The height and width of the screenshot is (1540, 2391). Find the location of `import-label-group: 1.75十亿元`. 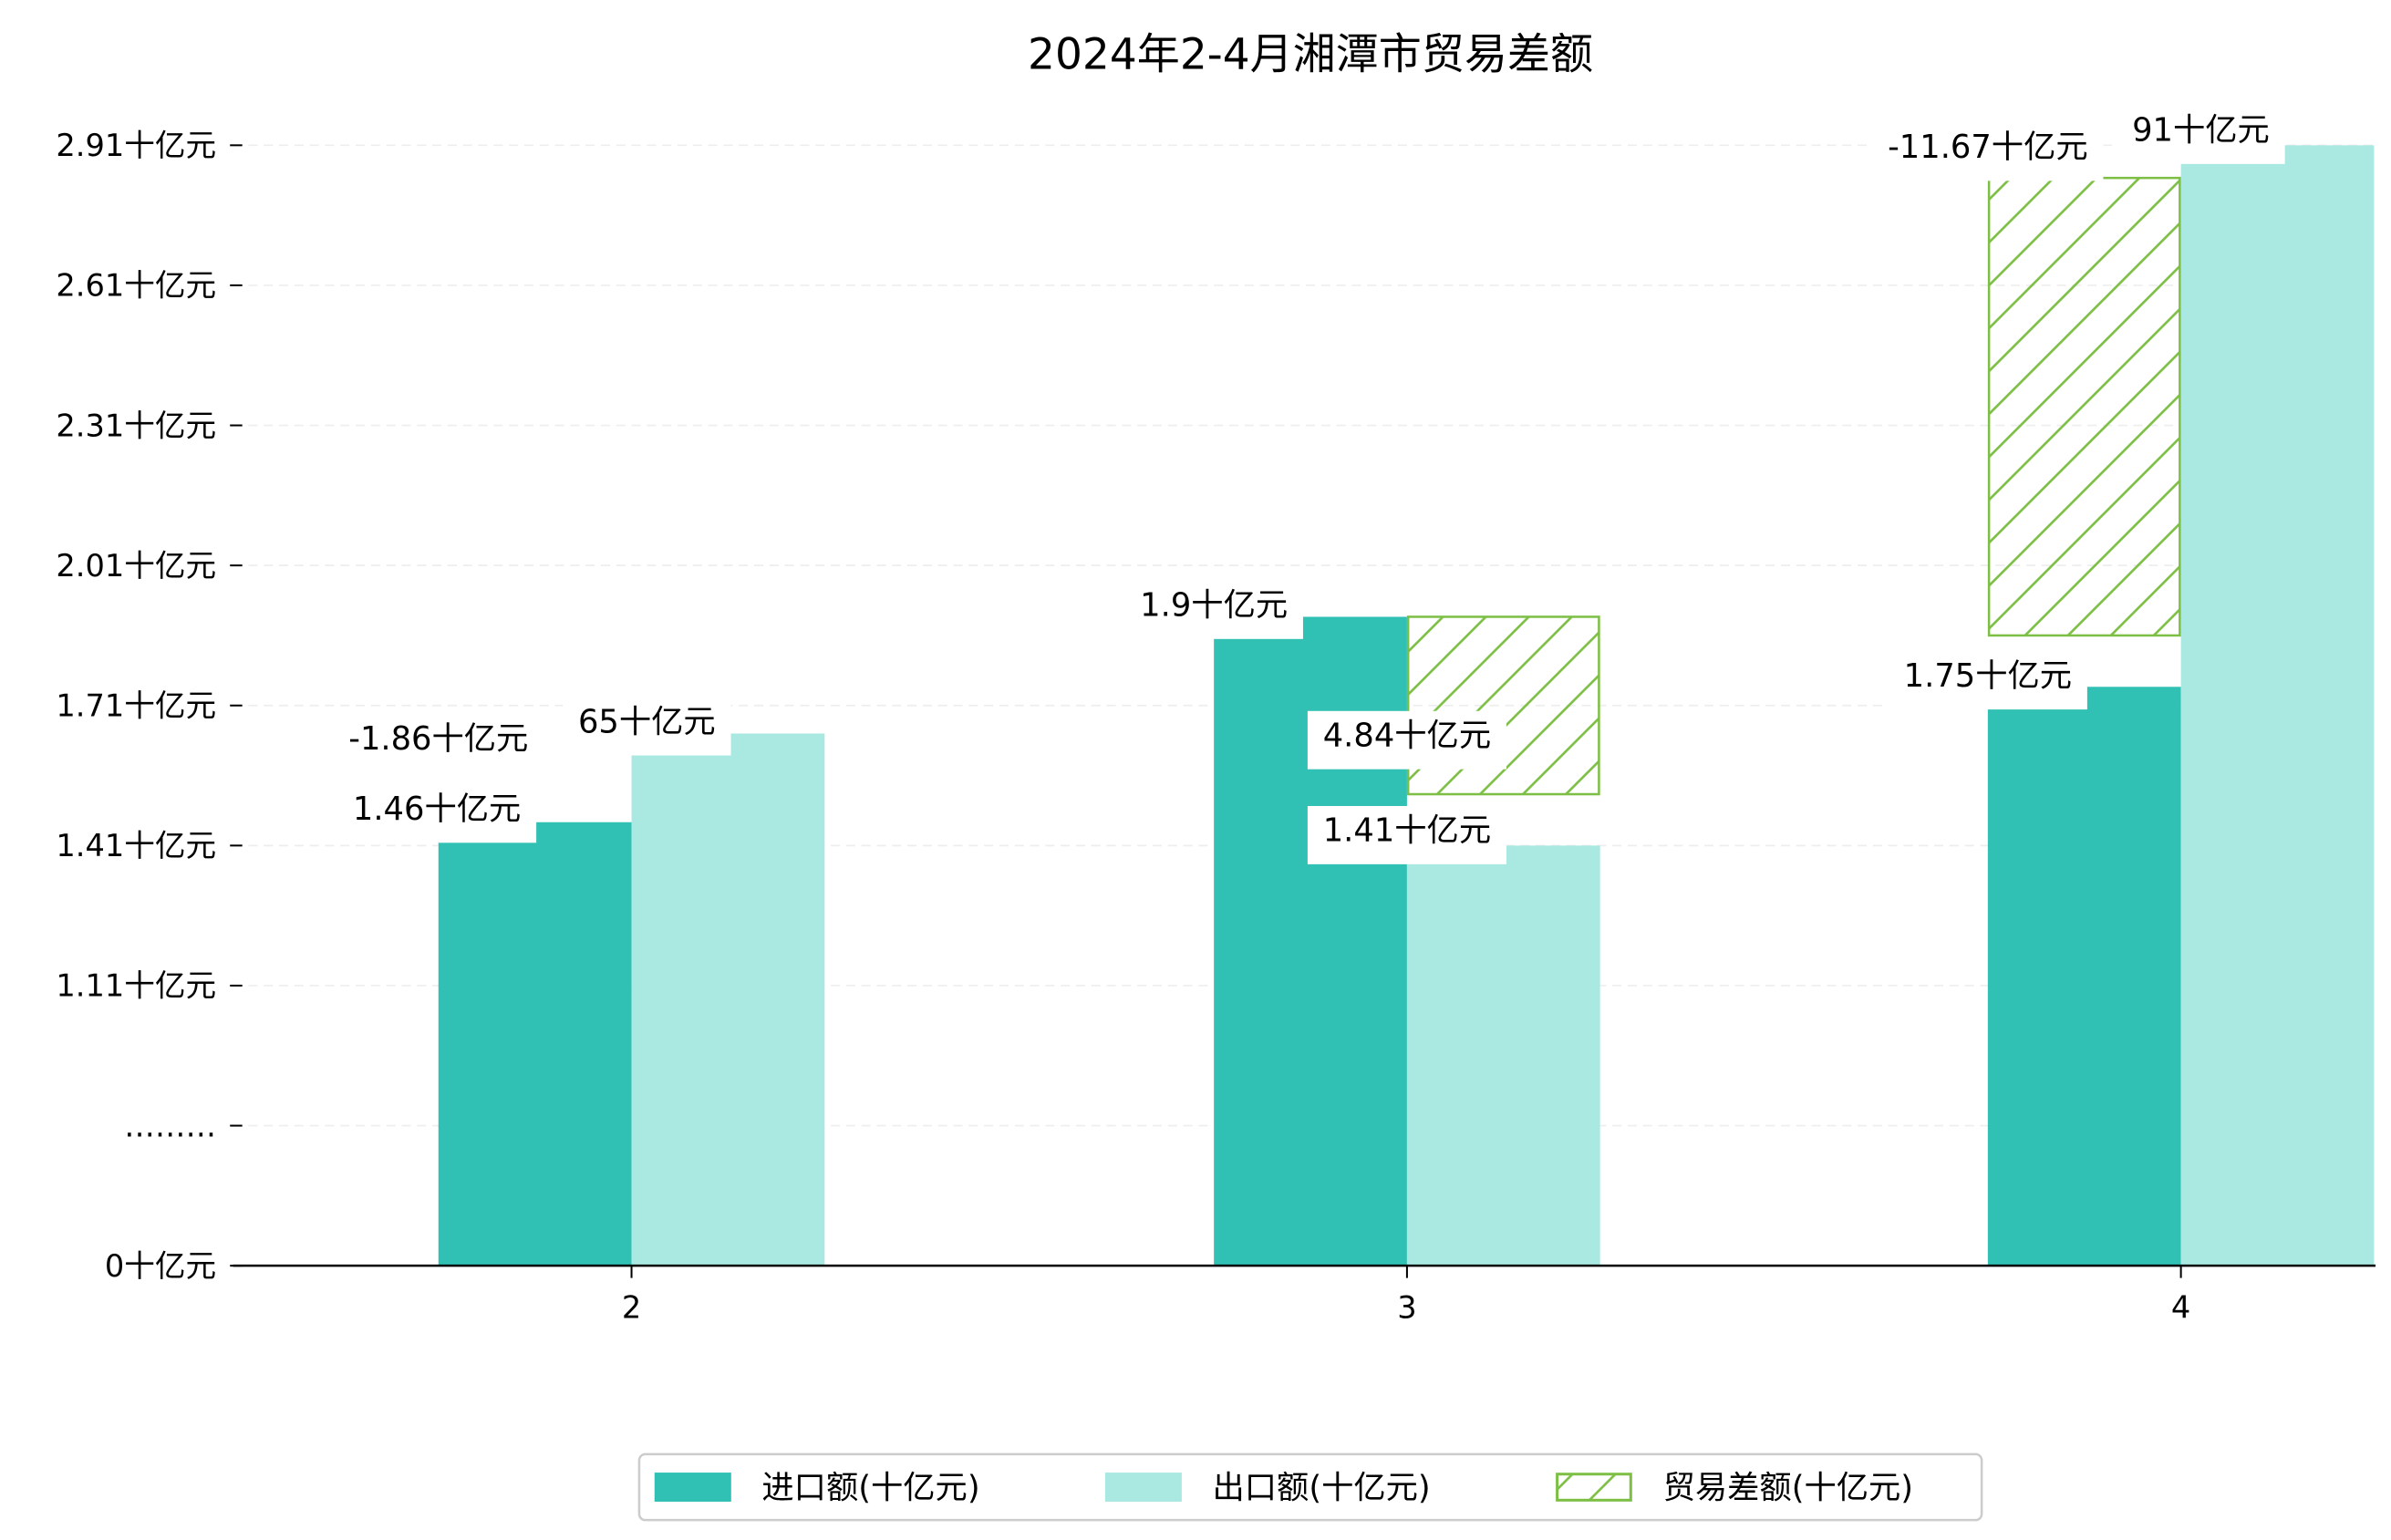

import-label-group: 1.75十亿元 is located at coordinates (1988, 680).